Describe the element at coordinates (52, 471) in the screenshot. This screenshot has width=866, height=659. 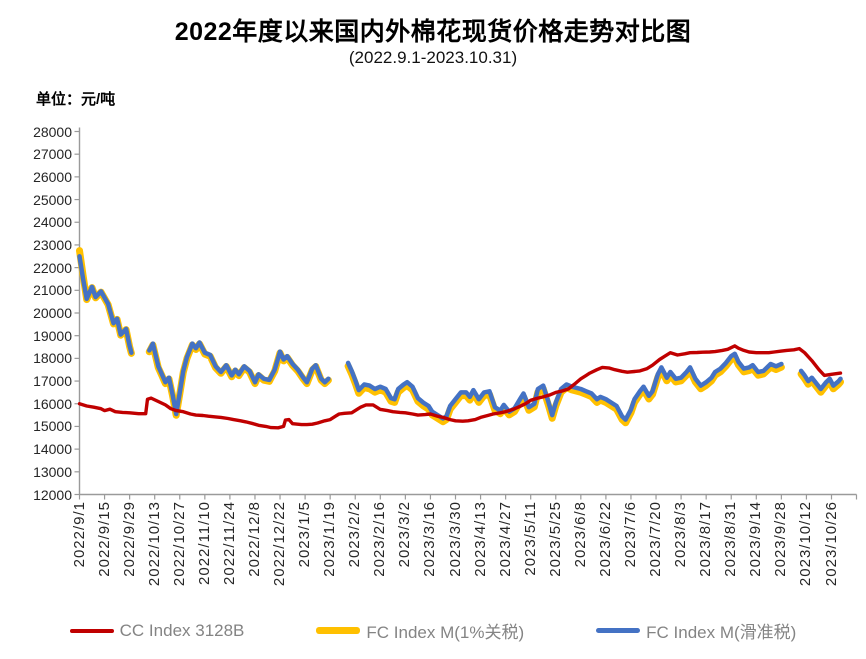
I see `y-axis-tick-label: 13000` at that location.